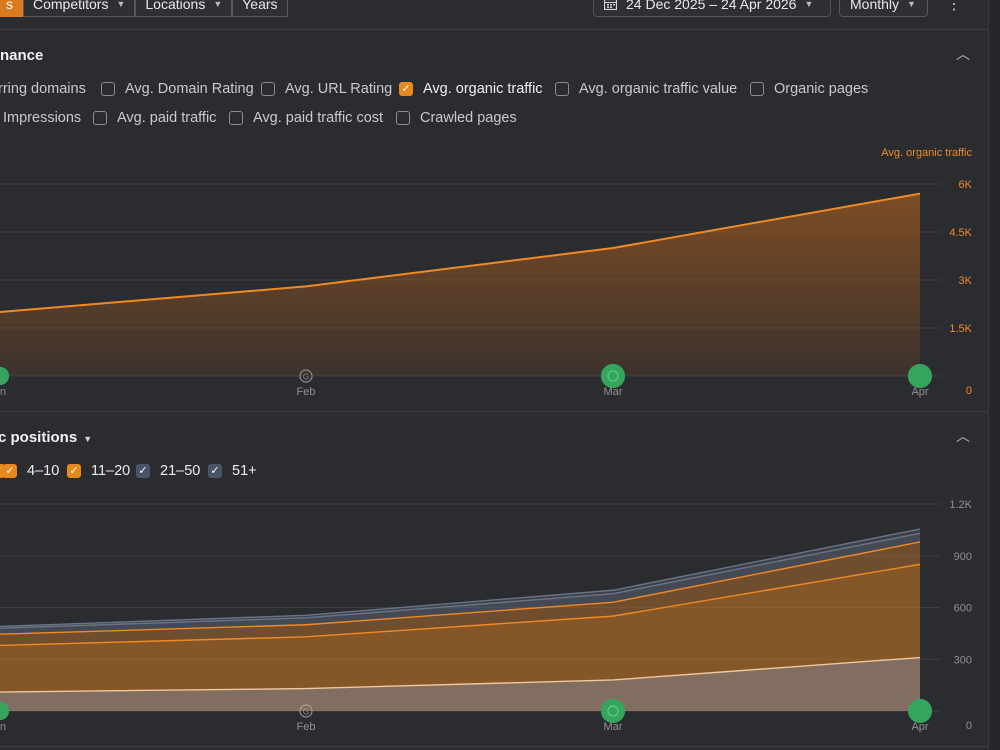 This screenshot has width=1000, height=750. What do you see at coordinates (326, 89) in the screenshot?
I see `metric-avg-url-rating: Avg. URL Rating` at bounding box center [326, 89].